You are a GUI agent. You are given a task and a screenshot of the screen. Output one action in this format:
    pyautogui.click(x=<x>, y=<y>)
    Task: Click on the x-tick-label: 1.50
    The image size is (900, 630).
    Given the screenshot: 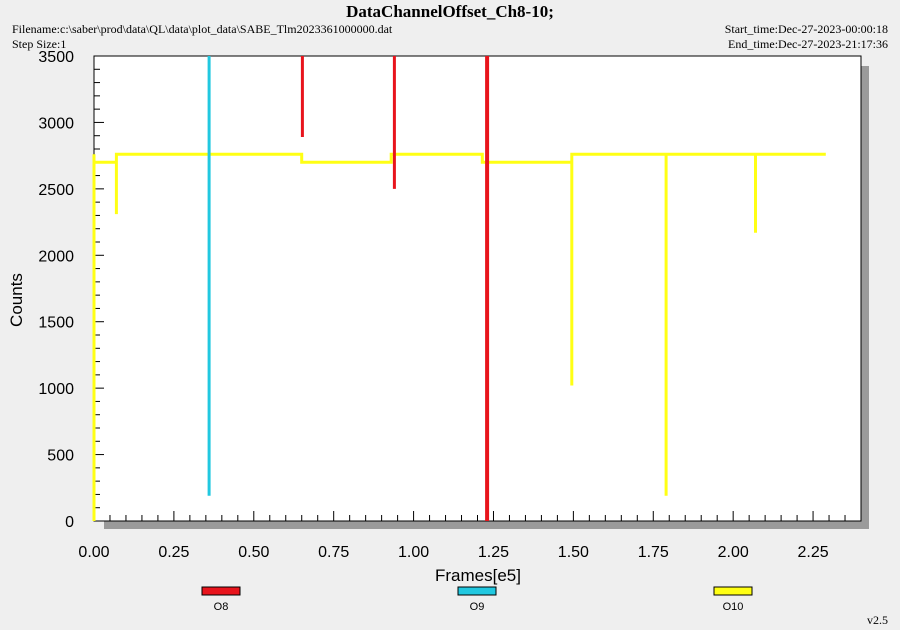 What is the action you would take?
    pyautogui.click(x=573, y=552)
    